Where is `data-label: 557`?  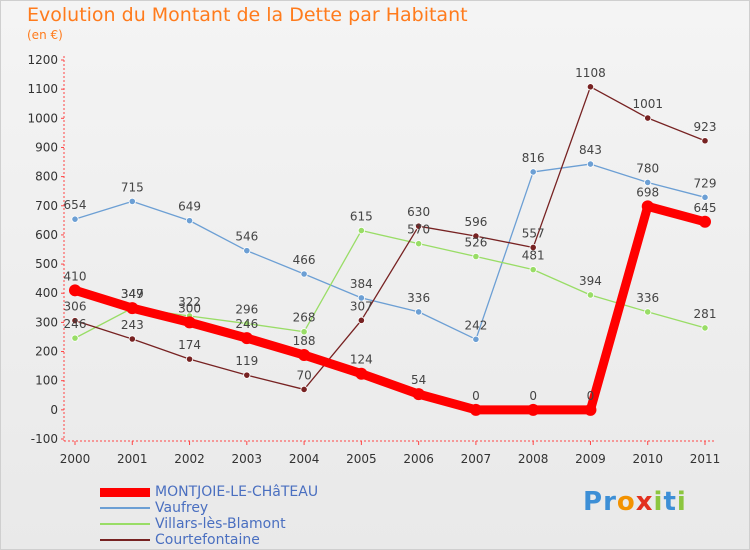 data-label: 557 is located at coordinates (533, 233).